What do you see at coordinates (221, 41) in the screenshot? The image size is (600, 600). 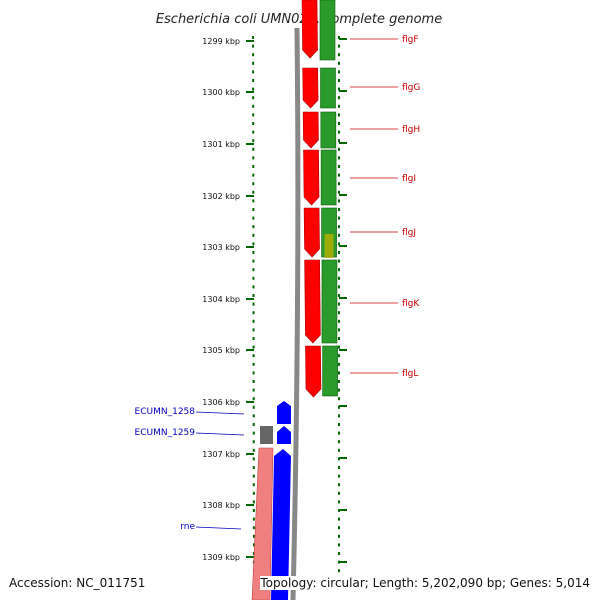 I see `kbp-label: 1299 kbp` at bounding box center [221, 41].